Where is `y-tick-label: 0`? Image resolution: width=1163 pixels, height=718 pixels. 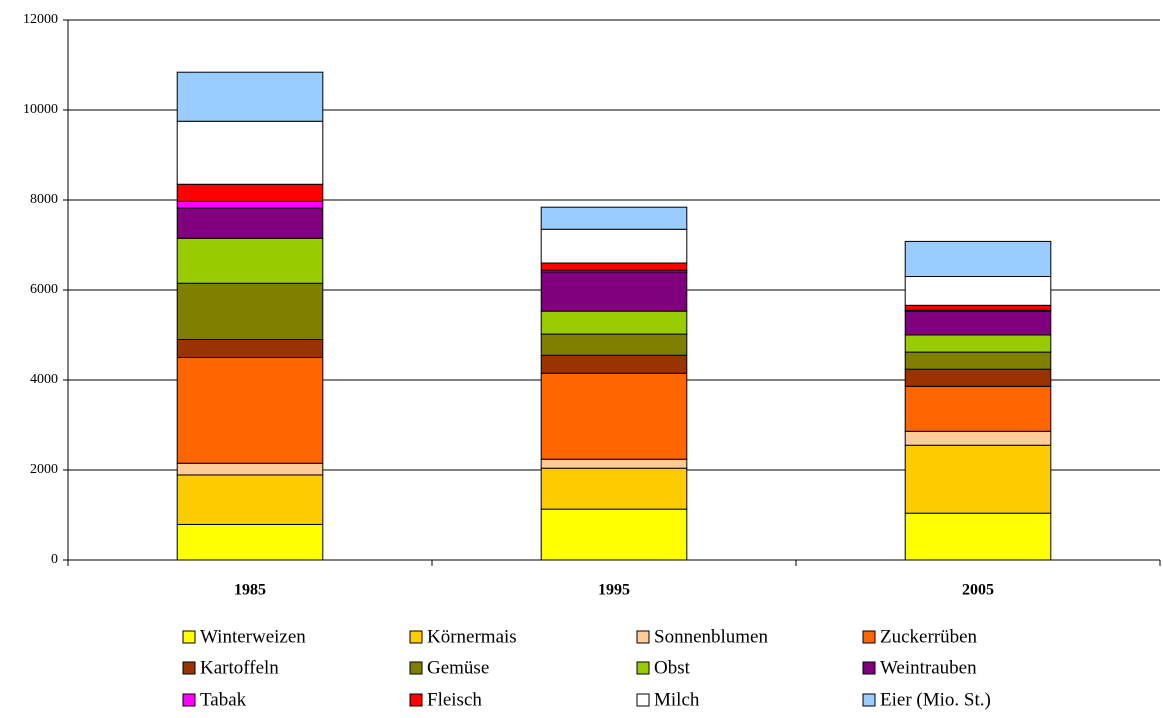
y-tick-label: 0 is located at coordinates (54, 559).